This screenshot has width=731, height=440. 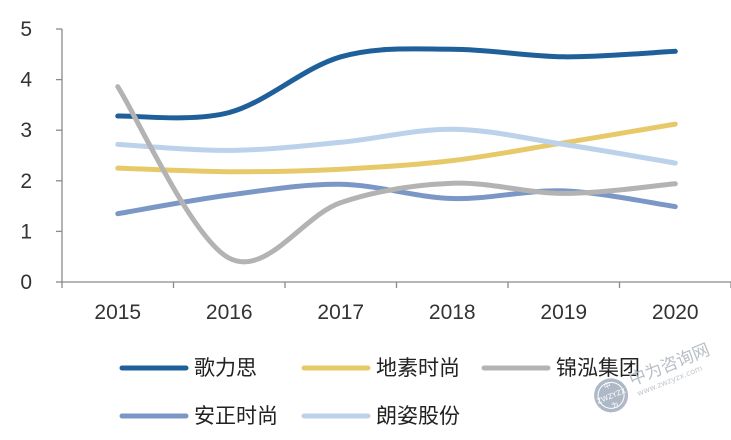 I want to click on legend-label: 地素时尚, so click(x=418, y=368).